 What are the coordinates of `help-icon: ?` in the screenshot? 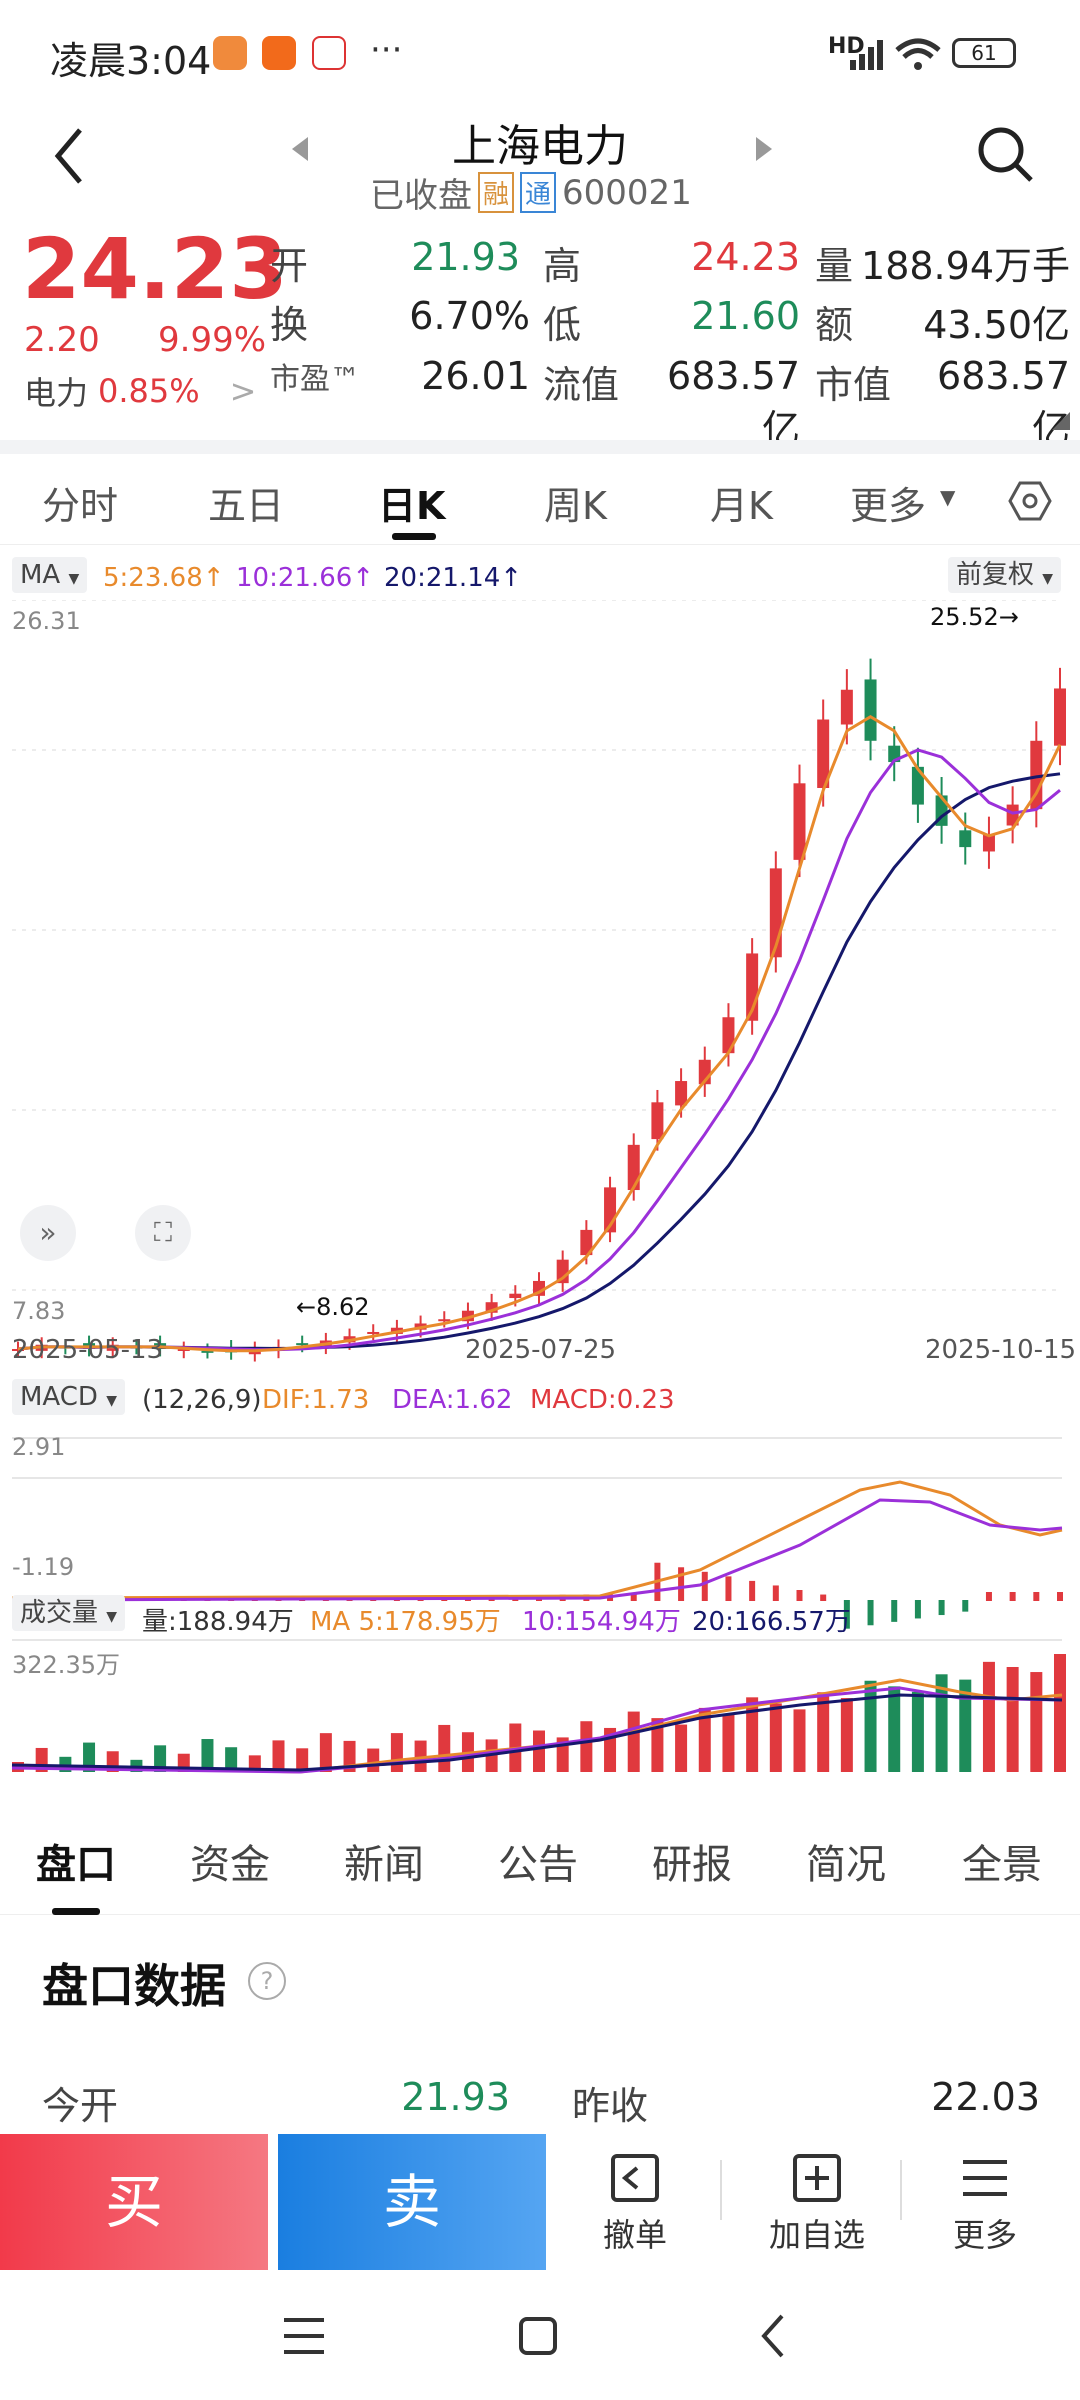 It's located at (267, 1981).